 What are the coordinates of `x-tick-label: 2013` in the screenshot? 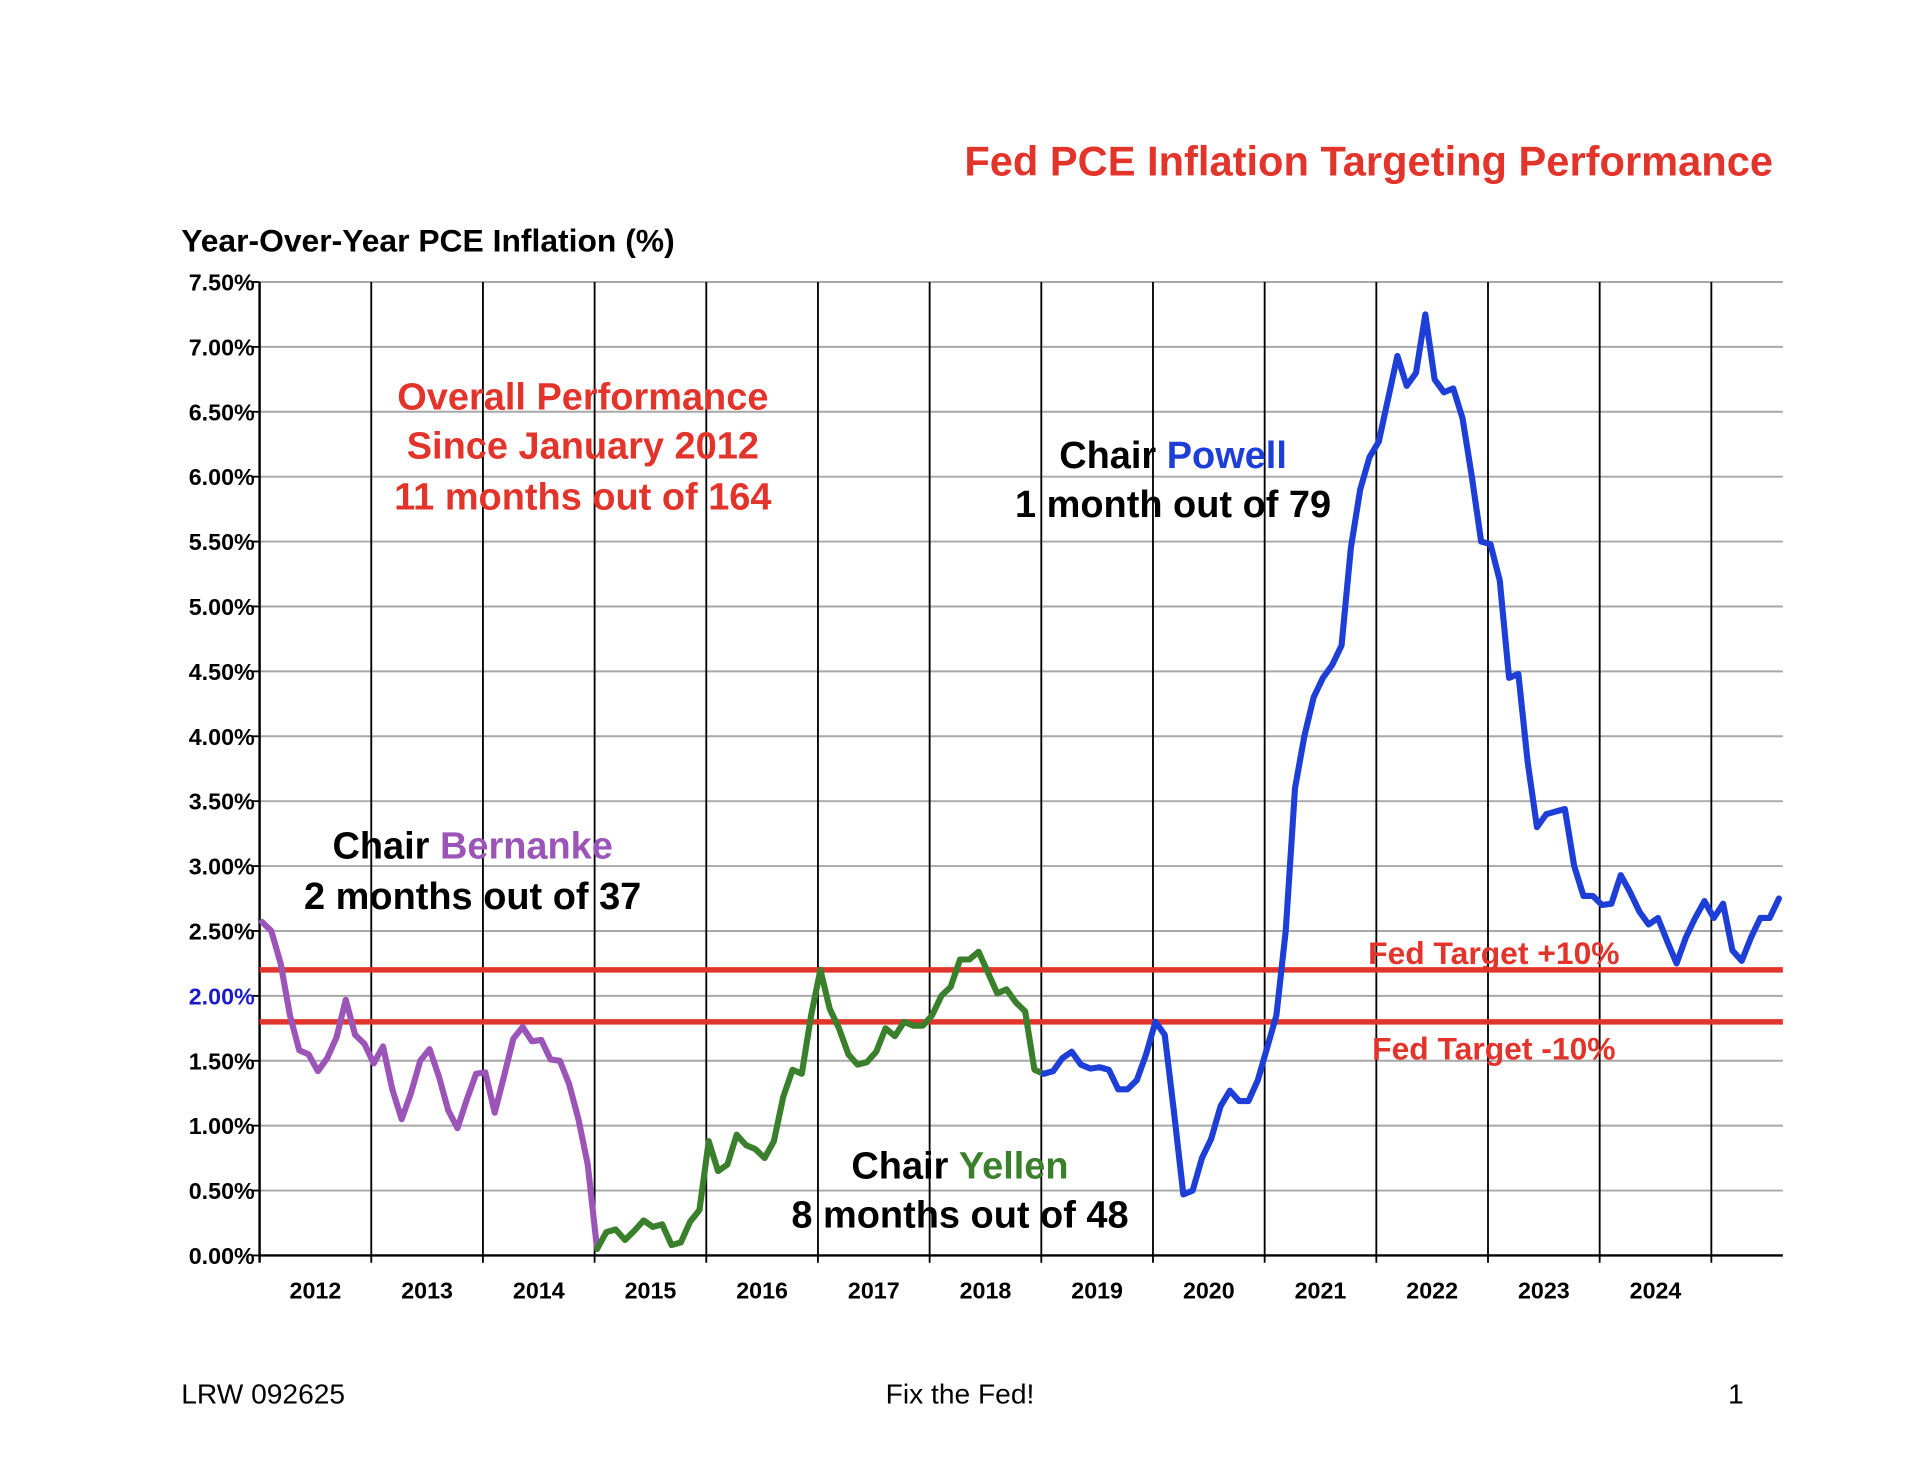 It's located at (427, 1290).